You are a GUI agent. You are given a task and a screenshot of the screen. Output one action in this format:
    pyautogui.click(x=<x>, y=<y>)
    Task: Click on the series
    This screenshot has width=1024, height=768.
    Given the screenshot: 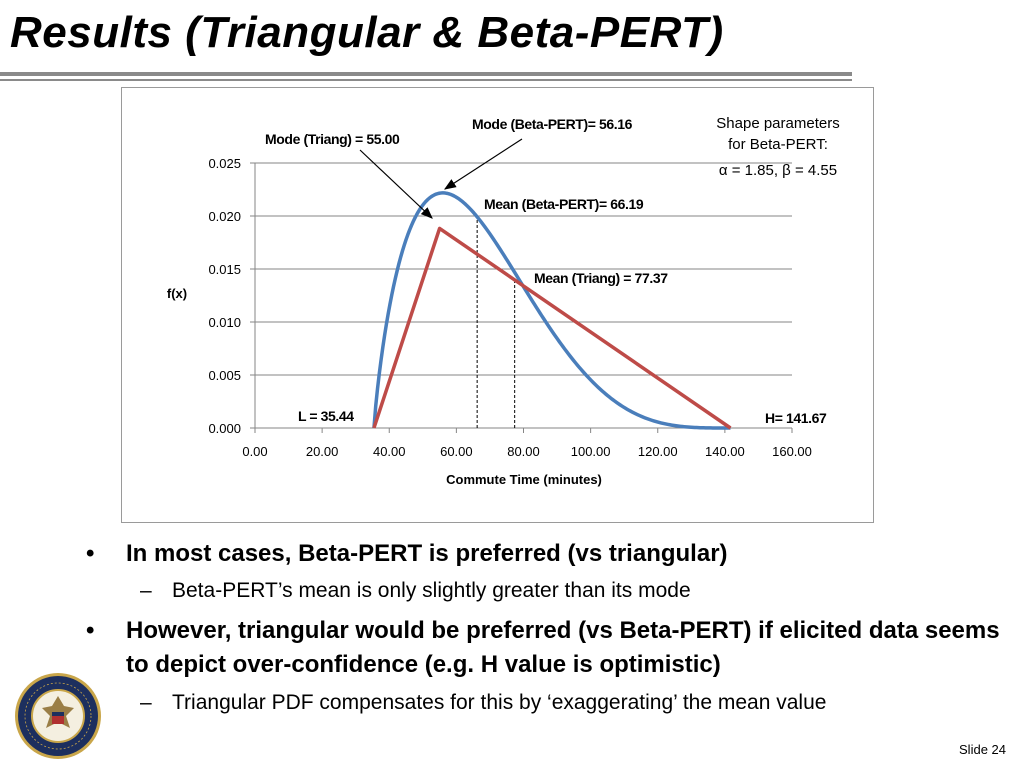 What is the action you would take?
    pyautogui.click(x=552, y=310)
    